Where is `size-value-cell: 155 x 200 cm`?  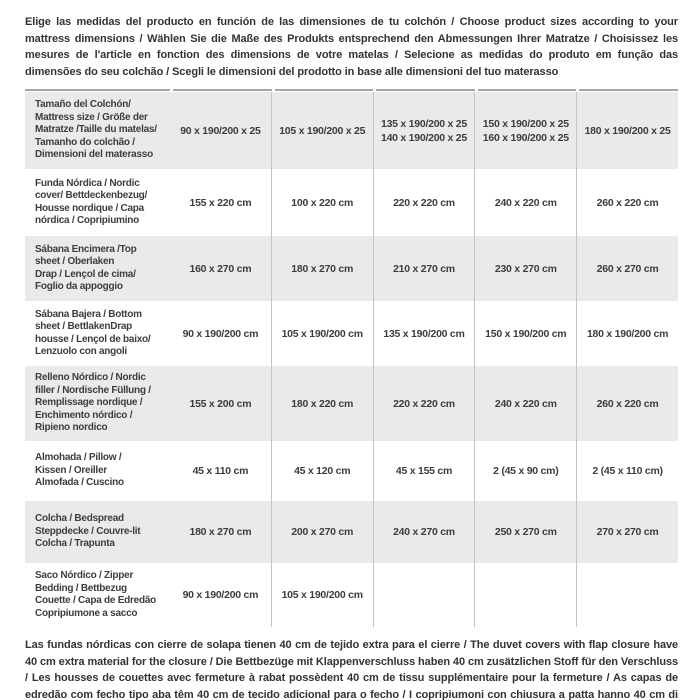 size-value-cell: 155 x 200 cm is located at coordinates (220, 403).